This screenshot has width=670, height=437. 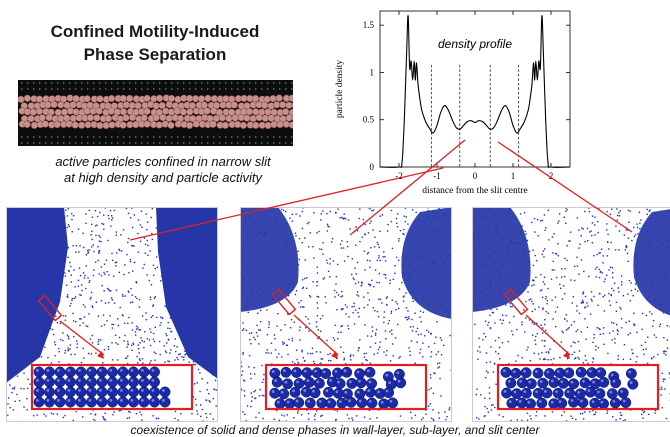 I want to click on x-tick-label: -2, so click(x=399, y=176).